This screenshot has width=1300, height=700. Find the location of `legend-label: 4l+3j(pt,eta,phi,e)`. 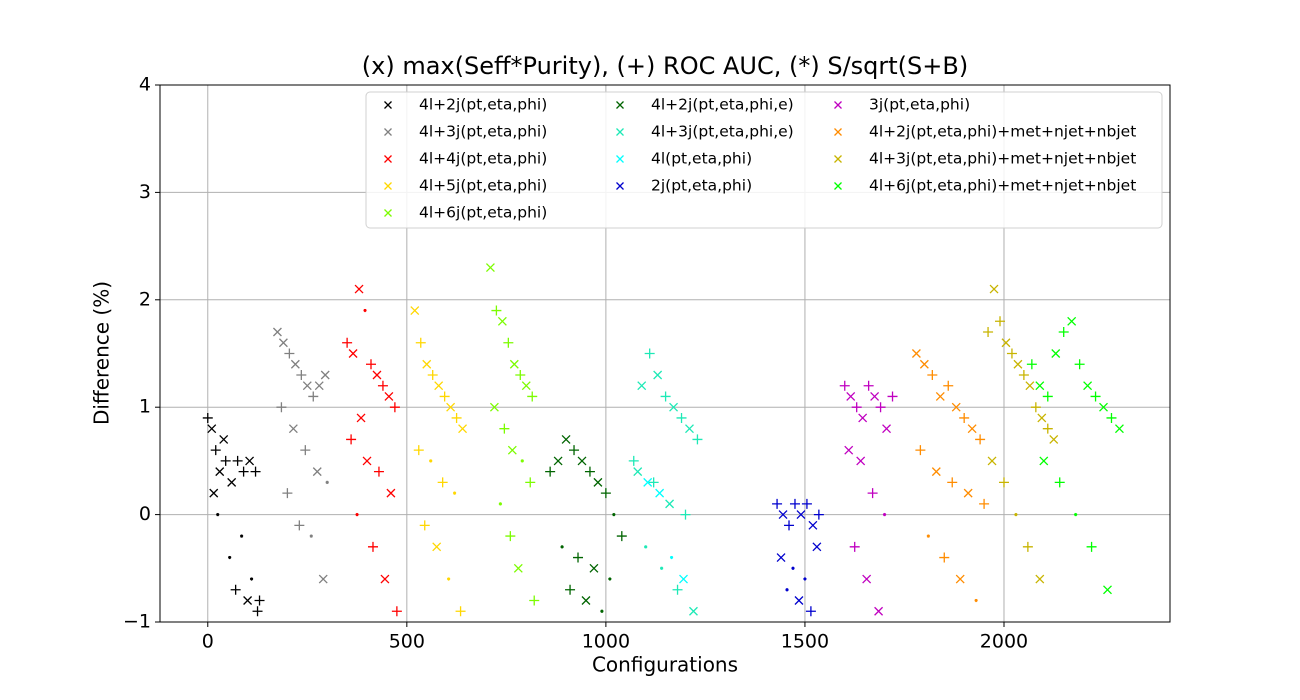

legend-label: 4l+3j(pt,eta,phi,e) is located at coordinates (722, 132).